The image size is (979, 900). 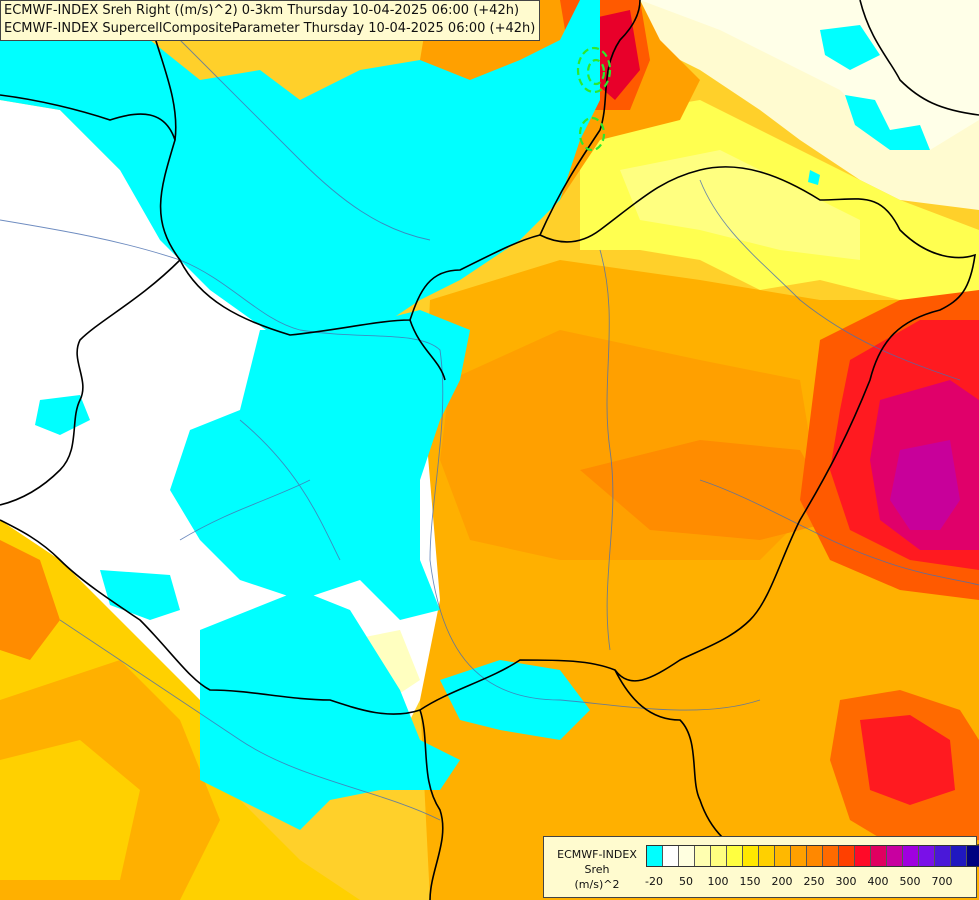 I want to click on legend-label: ECMWF-INDEX Sreh (m/s)^2, so click(x=597, y=869).